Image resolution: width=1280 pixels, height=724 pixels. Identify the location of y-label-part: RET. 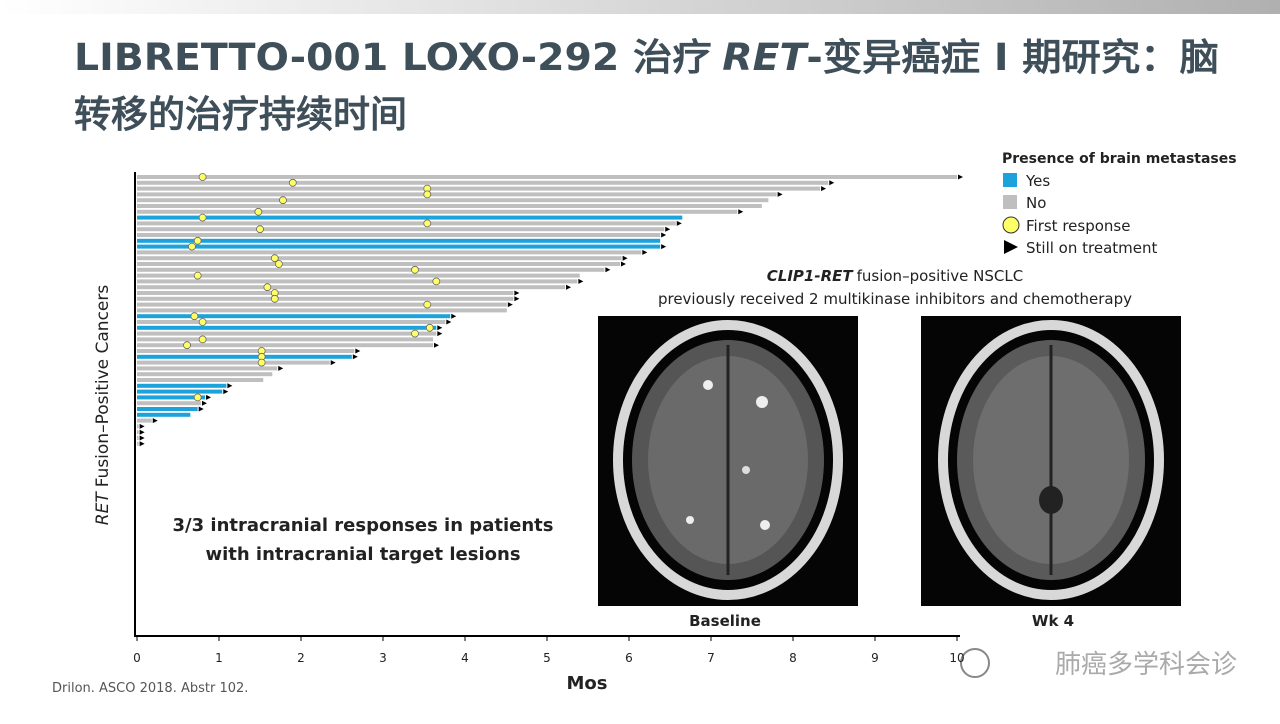
(103, 508).